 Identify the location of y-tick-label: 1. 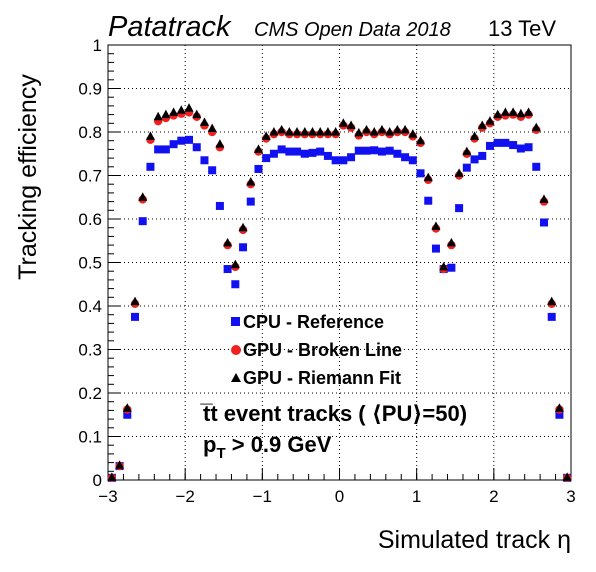
(97, 45).